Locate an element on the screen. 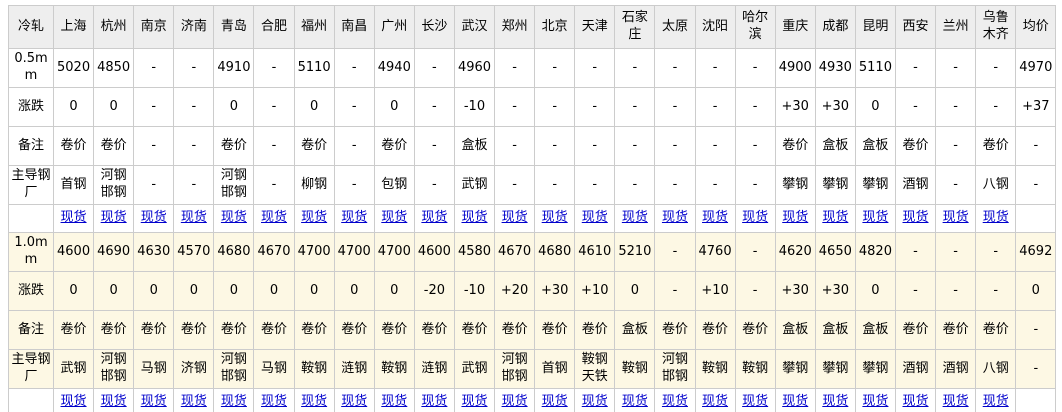  column-header: 重庆 is located at coordinates (795, 27).